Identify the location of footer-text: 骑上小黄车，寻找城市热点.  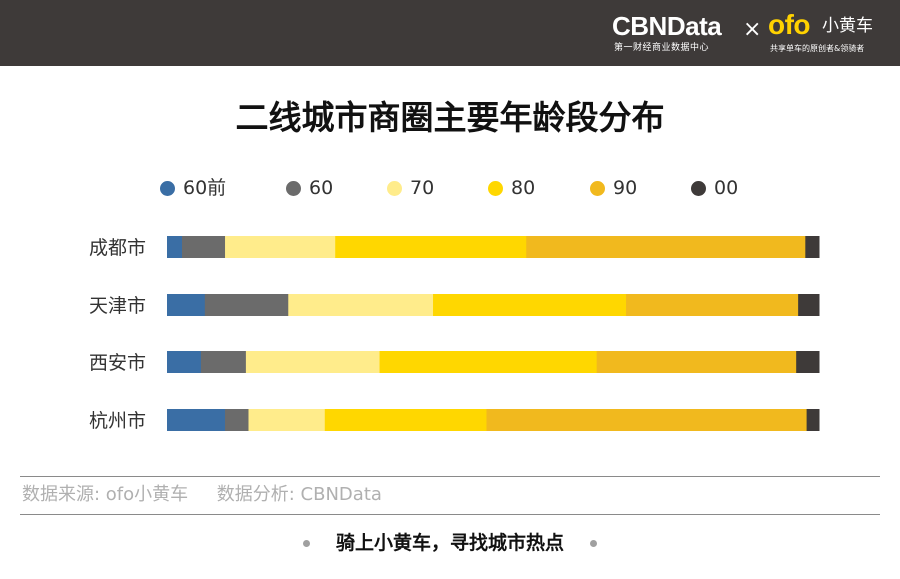
(449, 543).